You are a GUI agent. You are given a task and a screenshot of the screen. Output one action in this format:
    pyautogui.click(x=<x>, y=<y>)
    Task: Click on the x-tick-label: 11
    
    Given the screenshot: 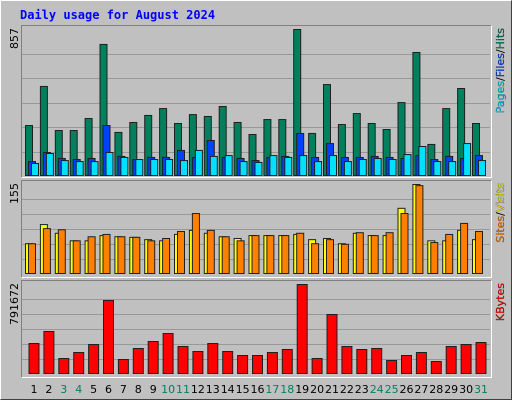 What is the action you would take?
    pyautogui.click(x=183, y=389)
    